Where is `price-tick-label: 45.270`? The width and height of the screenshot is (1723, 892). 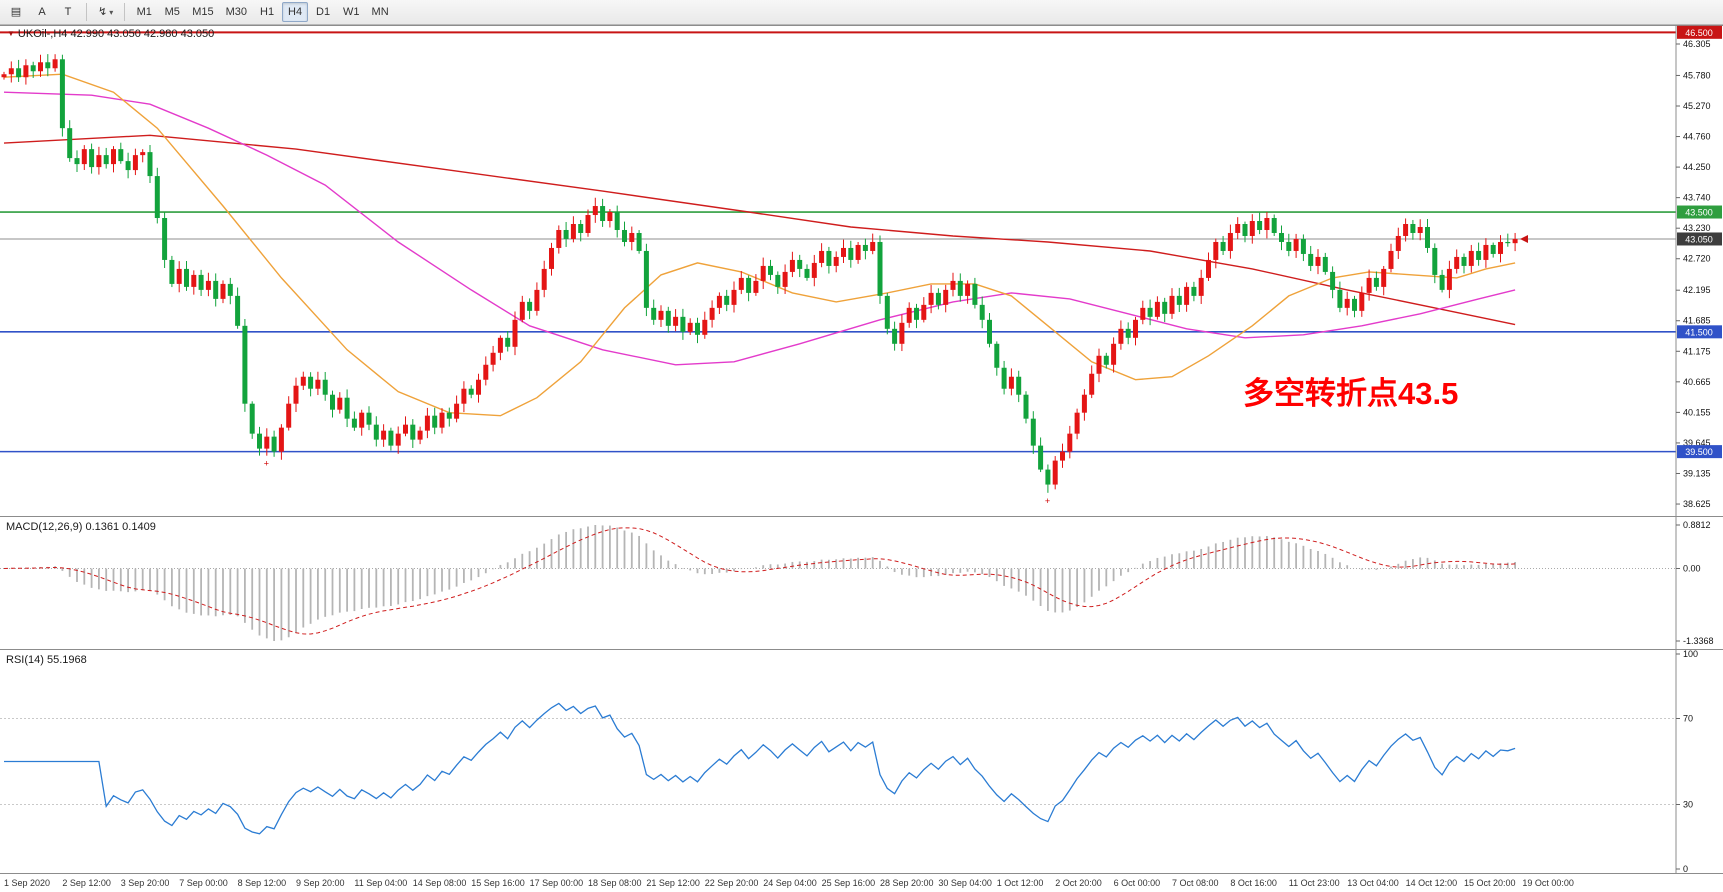
price-tick-label: 45.270 is located at coordinates (1697, 106).